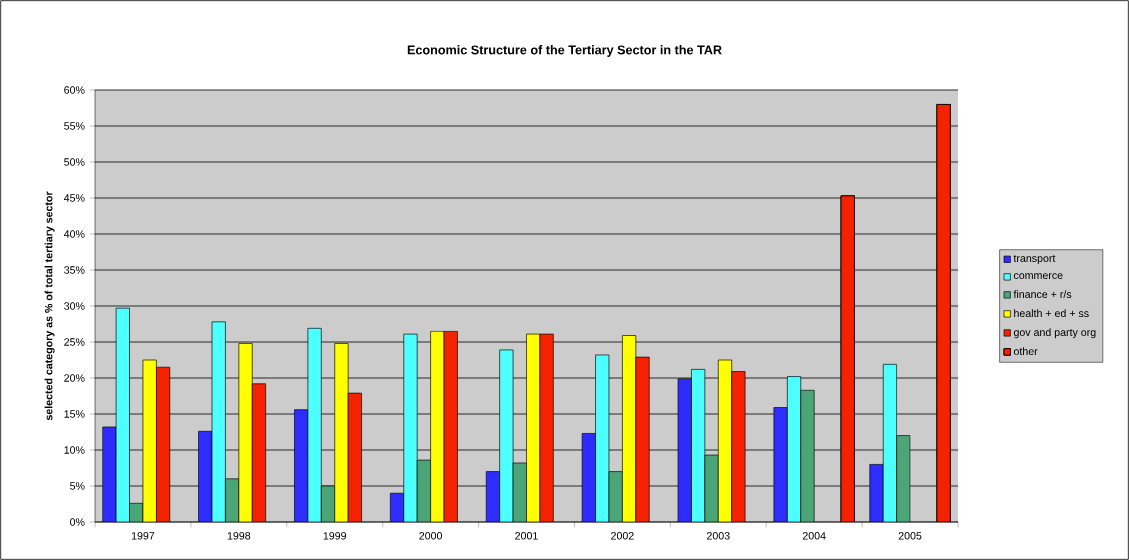 Image resolution: width=1129 pixels, height=560 pixels. Describe the element at coordinates (74, 378) in the screenshot. I see `y-tick-label: 20%` at that location.